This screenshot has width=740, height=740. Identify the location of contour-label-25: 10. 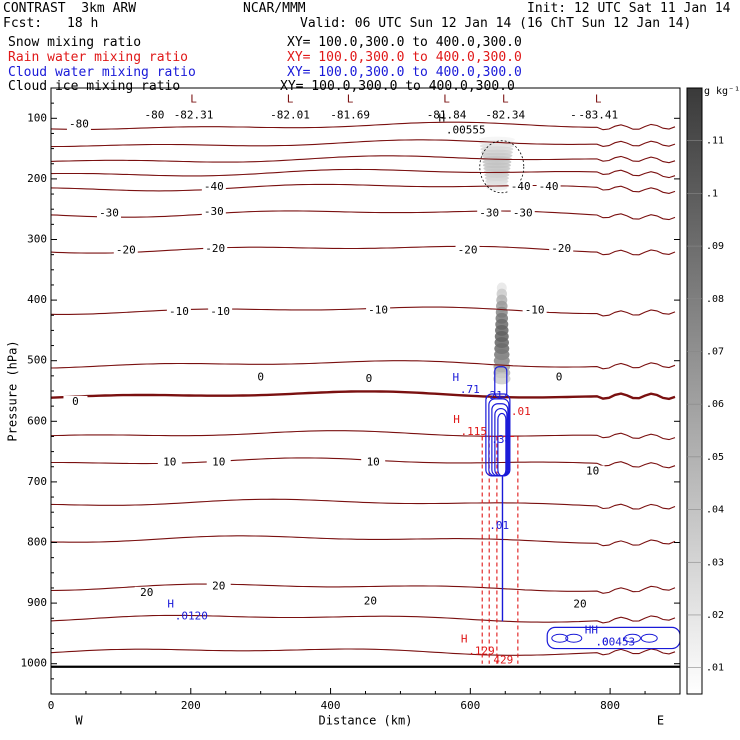
(373, 462).